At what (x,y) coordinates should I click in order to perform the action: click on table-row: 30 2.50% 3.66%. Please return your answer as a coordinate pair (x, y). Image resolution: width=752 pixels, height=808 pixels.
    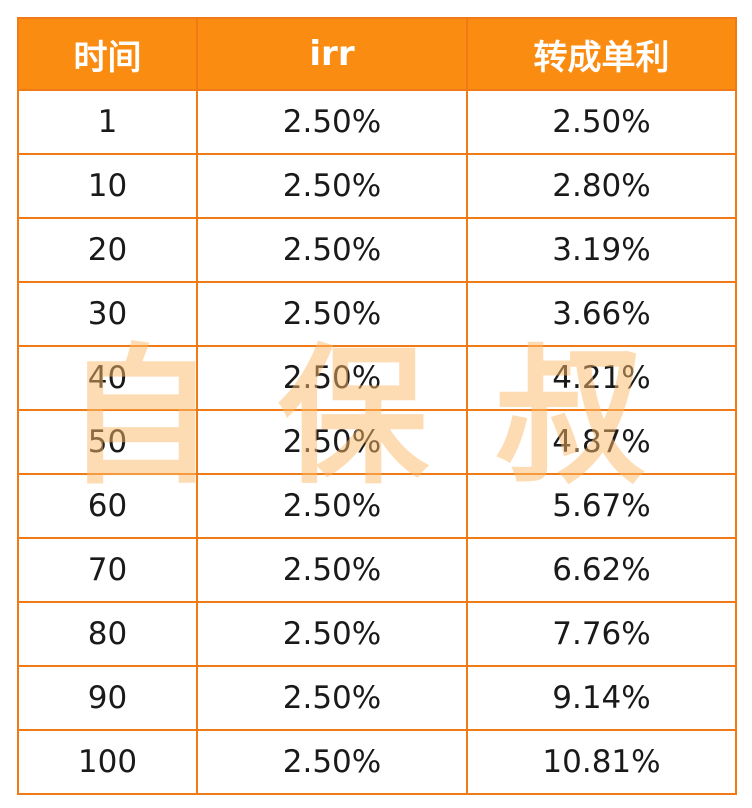
    Looking at the image, I should click on (377, 314).